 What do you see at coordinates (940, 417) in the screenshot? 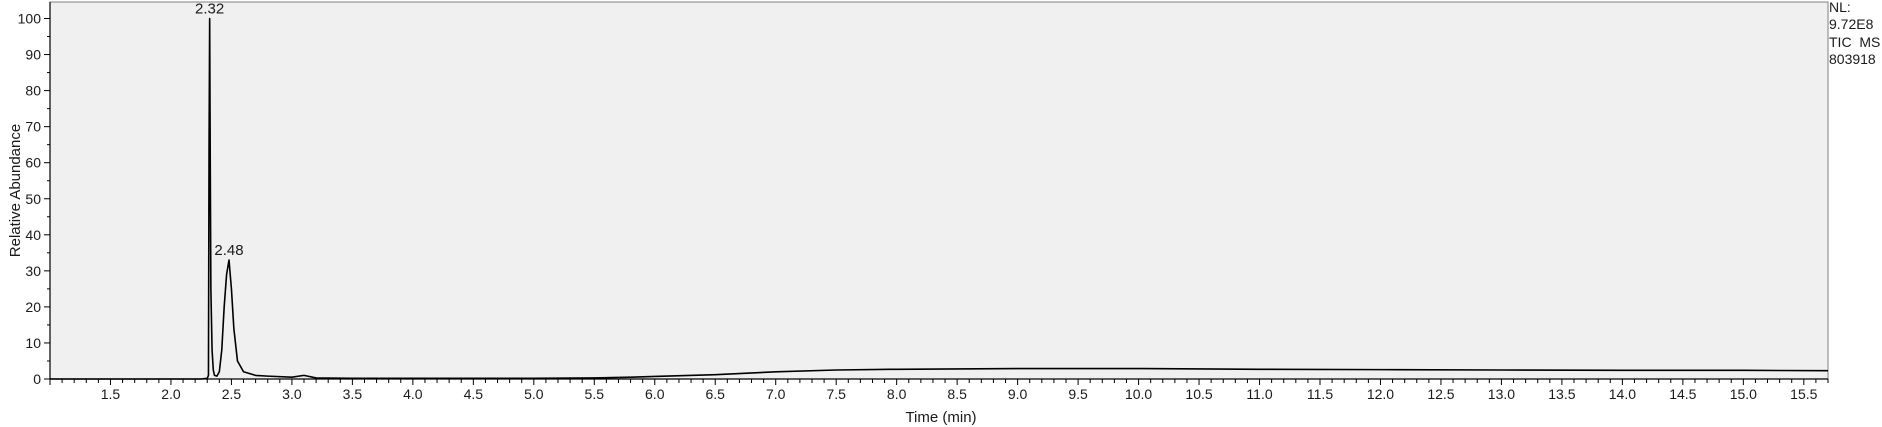
I see `x-axis-title: Time (min)` at bounding box center [940, 417].